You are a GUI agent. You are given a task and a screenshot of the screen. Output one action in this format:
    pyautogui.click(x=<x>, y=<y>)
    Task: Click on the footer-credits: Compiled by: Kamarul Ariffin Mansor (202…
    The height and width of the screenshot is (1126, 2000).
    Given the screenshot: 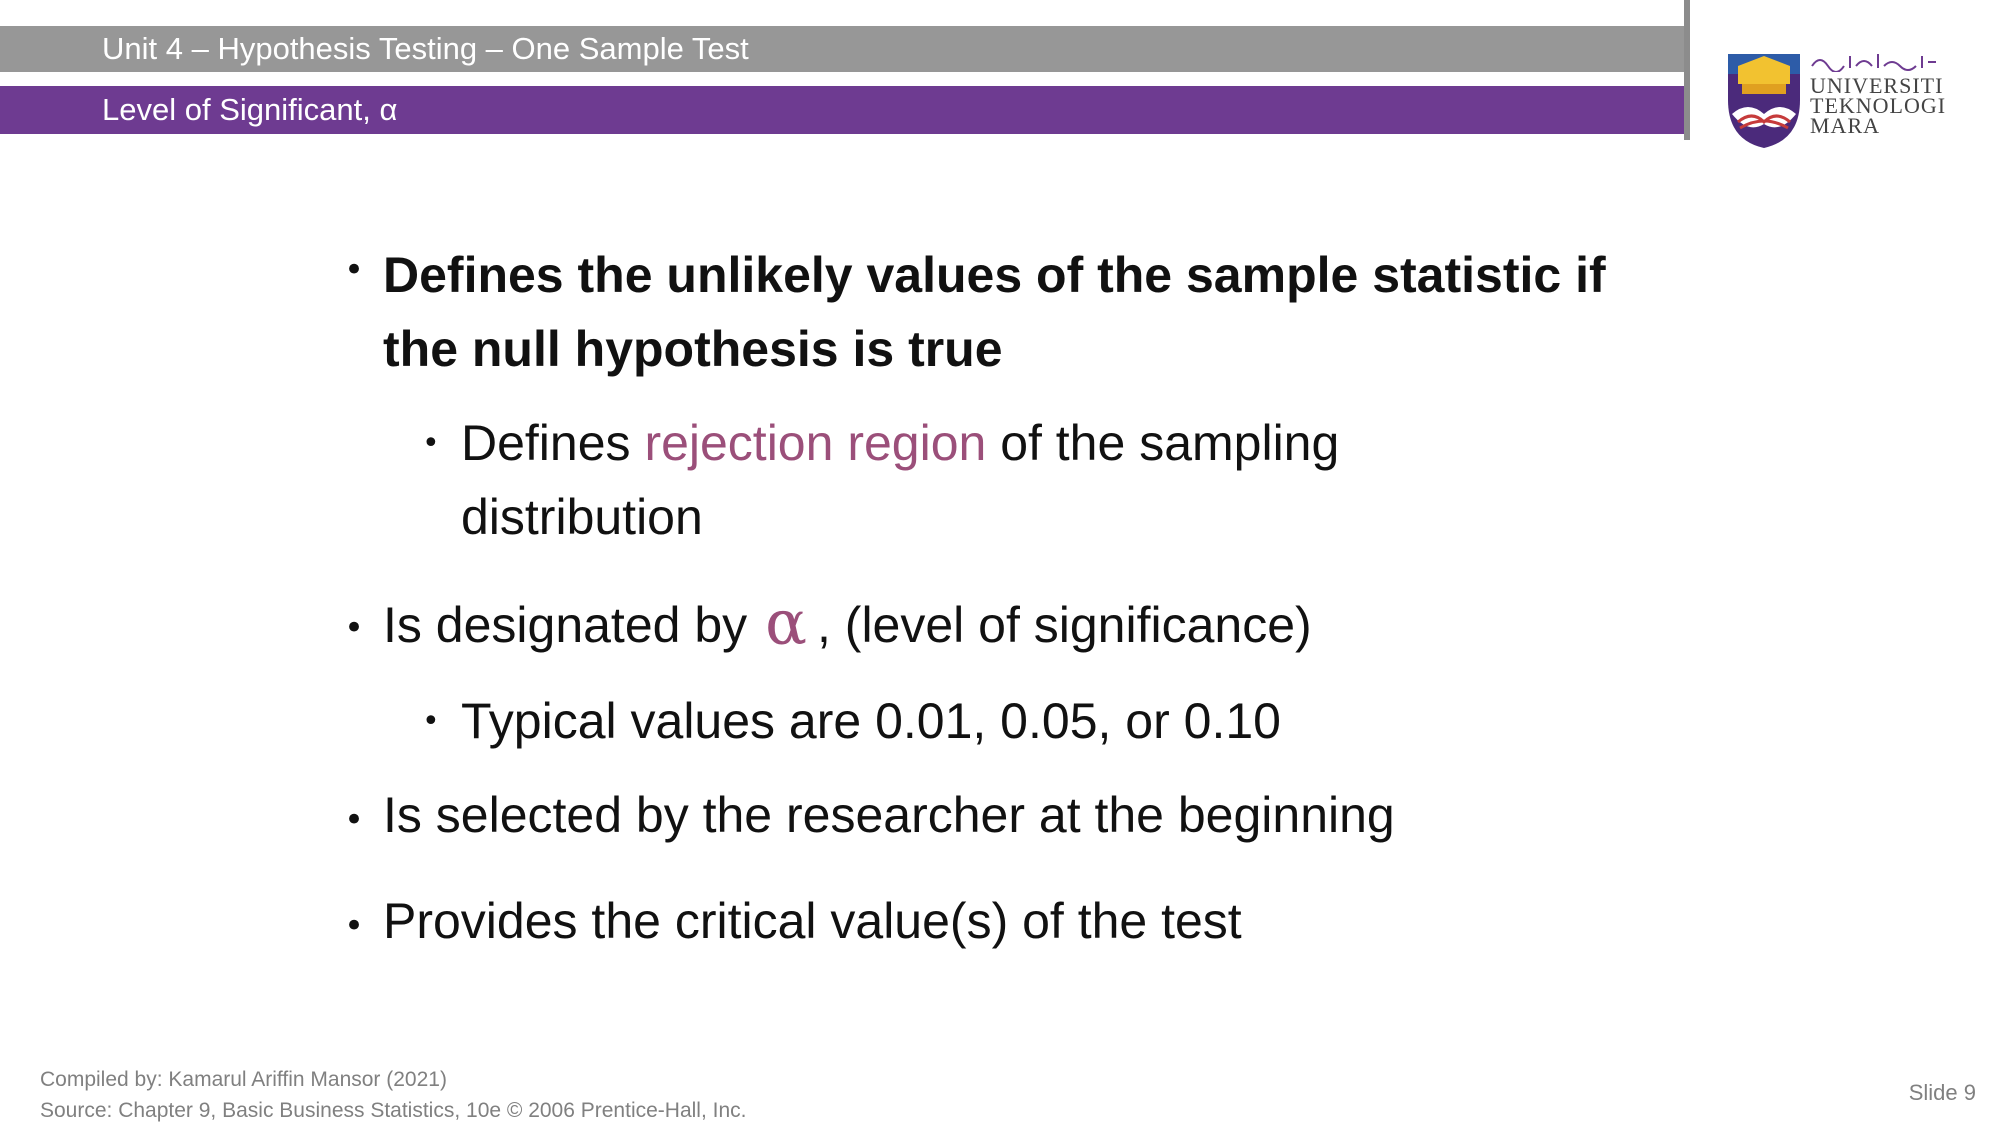 What is the action you would take?
    pyautogui.click(x=393, y=1095)
    